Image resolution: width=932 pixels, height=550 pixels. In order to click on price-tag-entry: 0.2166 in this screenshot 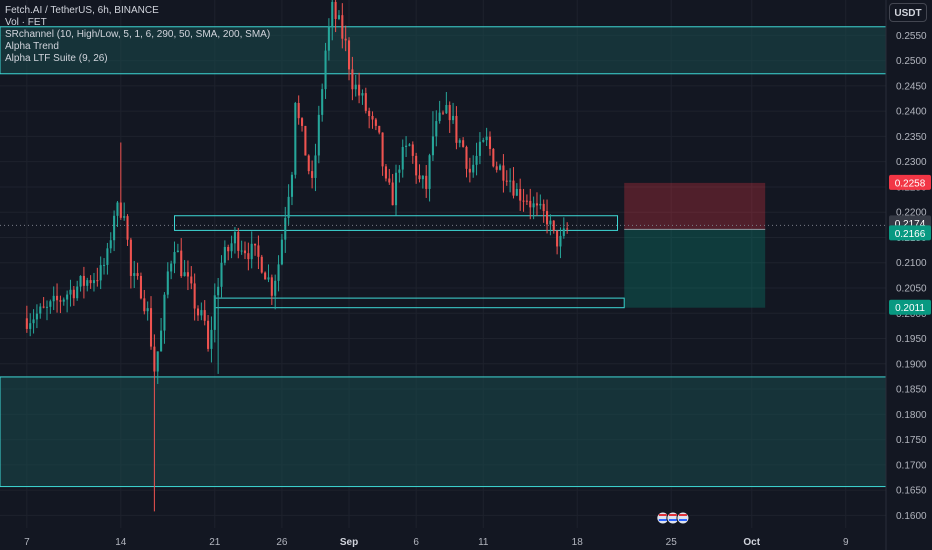, I will do `click(910, 233)`.